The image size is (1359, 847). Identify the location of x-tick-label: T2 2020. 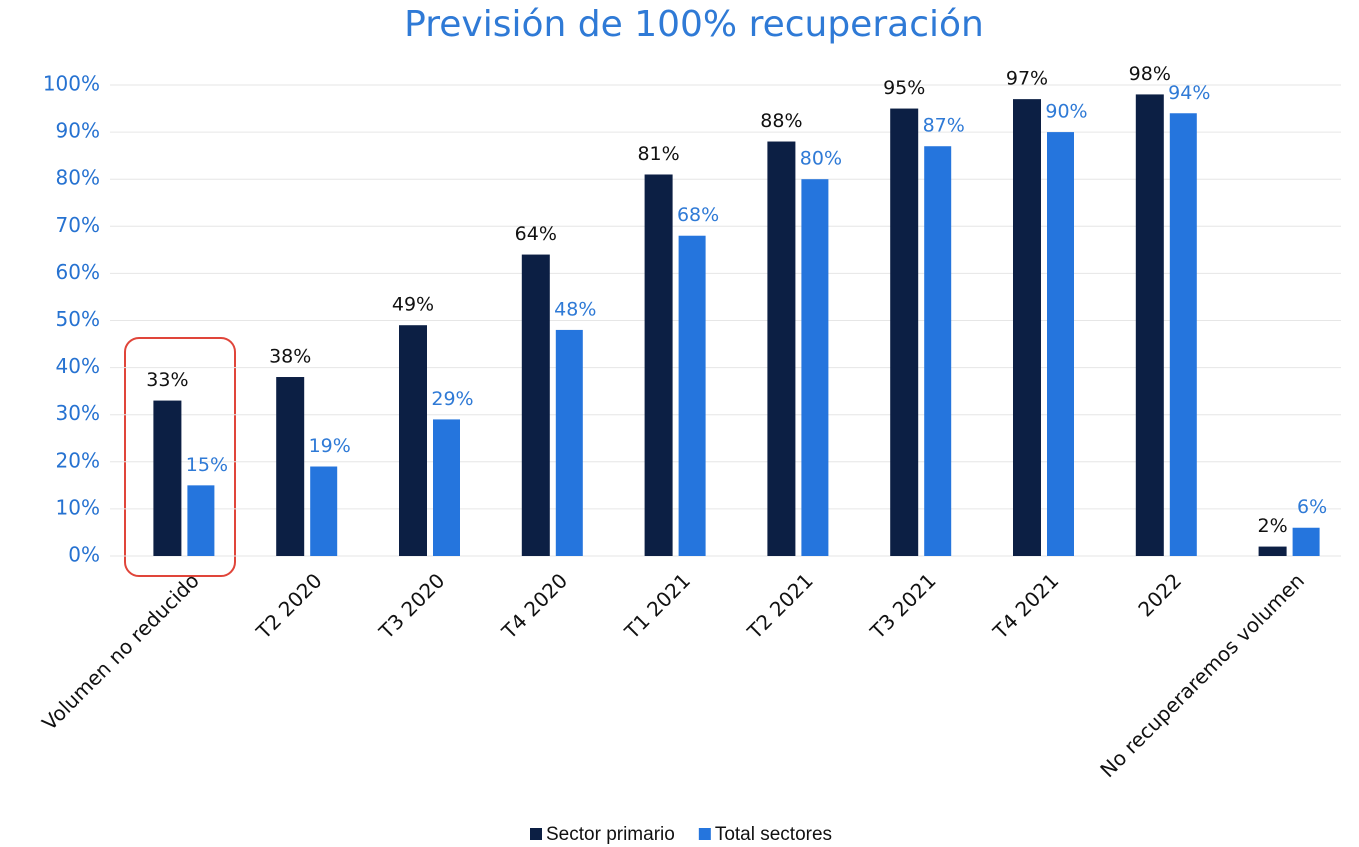
(289, 606).